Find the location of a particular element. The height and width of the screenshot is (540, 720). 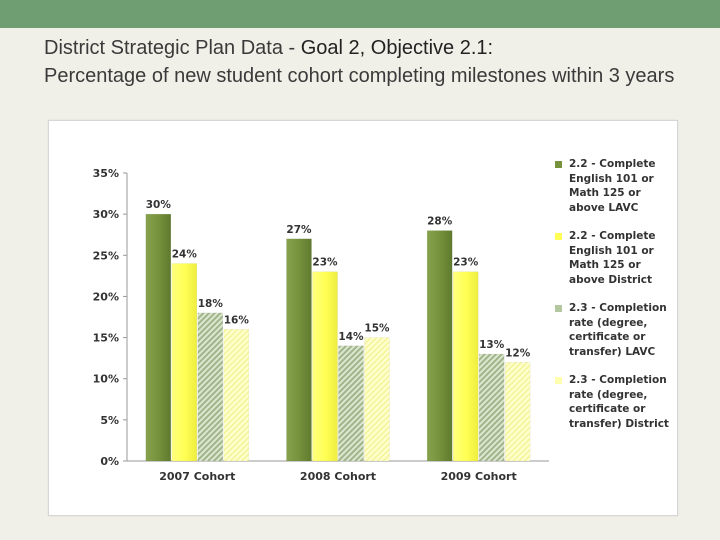

y-tick-label: 15% is located at coordinates (106, 338).